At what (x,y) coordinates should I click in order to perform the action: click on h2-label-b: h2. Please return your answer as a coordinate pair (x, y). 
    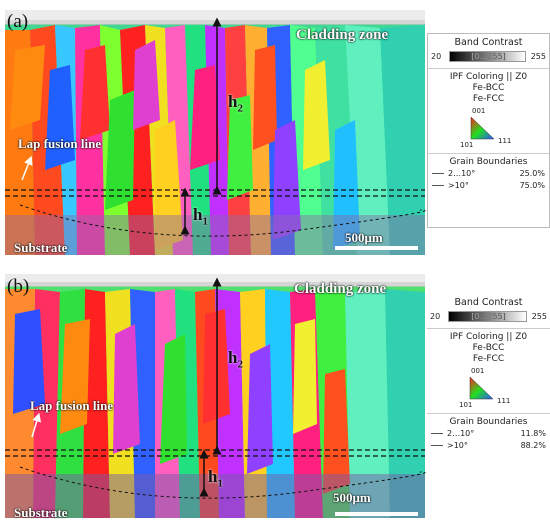
    Looking at the image, I should click on (235, 359).